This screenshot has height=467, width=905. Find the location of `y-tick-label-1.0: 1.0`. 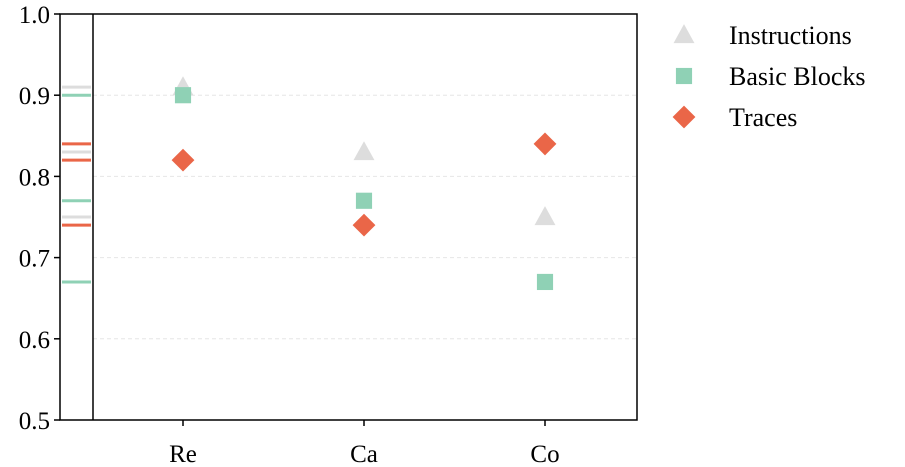

y-tick-label-1.0: 1.0 is located at coordinates (34, 15).